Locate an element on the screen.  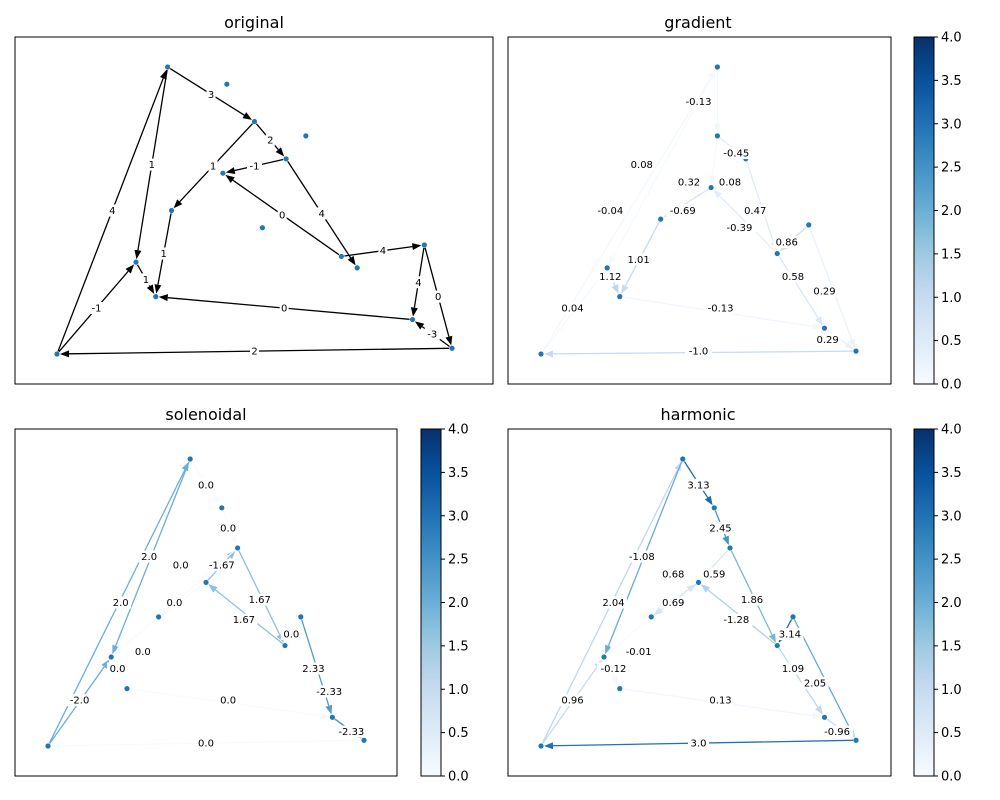
edge-label: -2.33 is located at coordinates (329, 692).